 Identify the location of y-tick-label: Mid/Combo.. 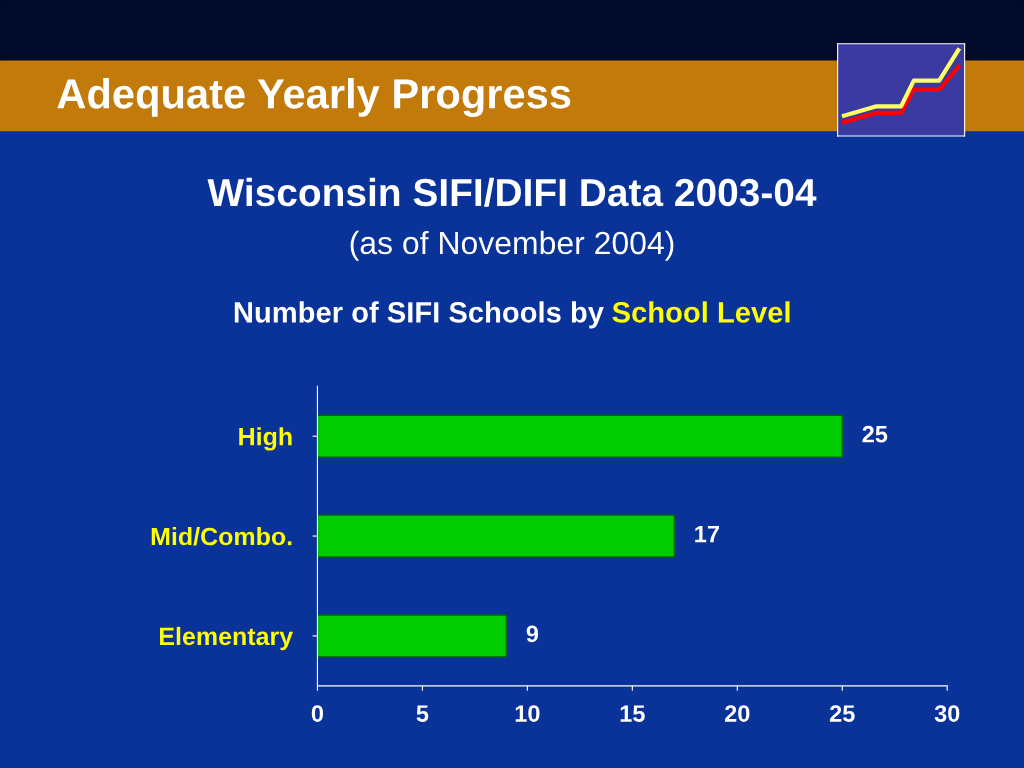
(221, 536).